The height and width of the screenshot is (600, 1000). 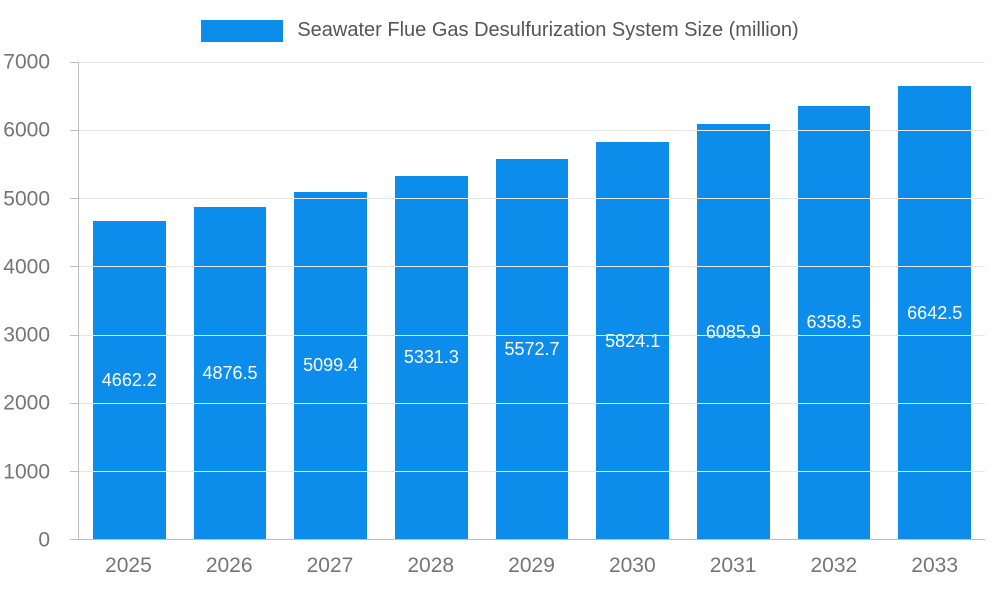 I want to click on bar-2026: 4876.5, so click(x=230, y=372).